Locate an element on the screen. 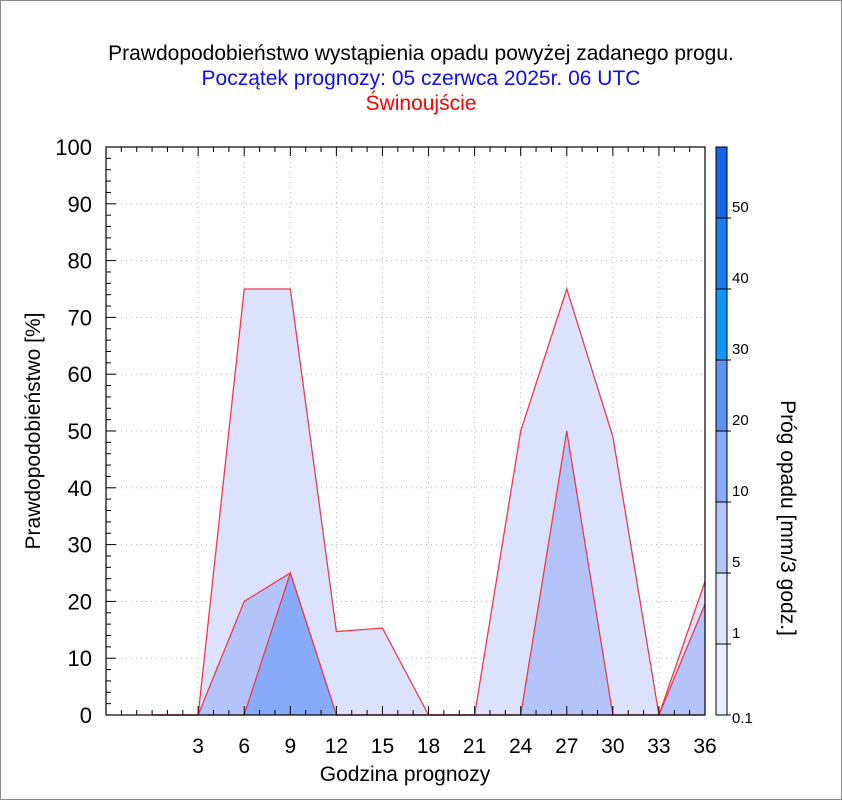 The width and height of the screenshot is (842, 800). x-tick-label: 3 is located at coordinates (198, 746).